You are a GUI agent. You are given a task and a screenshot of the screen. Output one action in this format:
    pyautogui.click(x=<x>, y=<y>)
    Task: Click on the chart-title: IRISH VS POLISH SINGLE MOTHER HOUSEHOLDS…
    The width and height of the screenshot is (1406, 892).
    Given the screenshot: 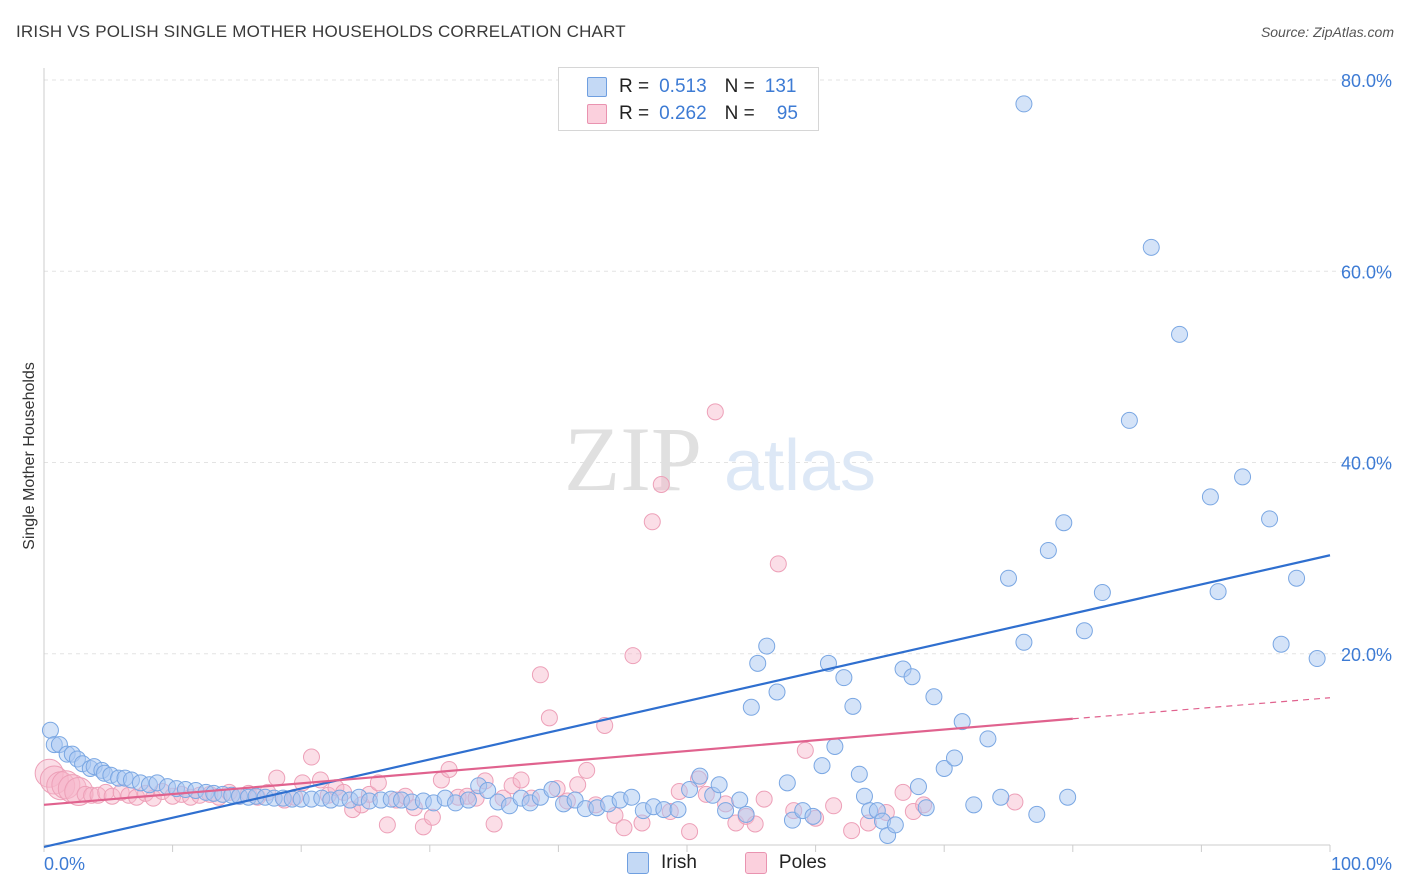 What is the action you would take?
    pyautogui.click(x=321, y=31)
    